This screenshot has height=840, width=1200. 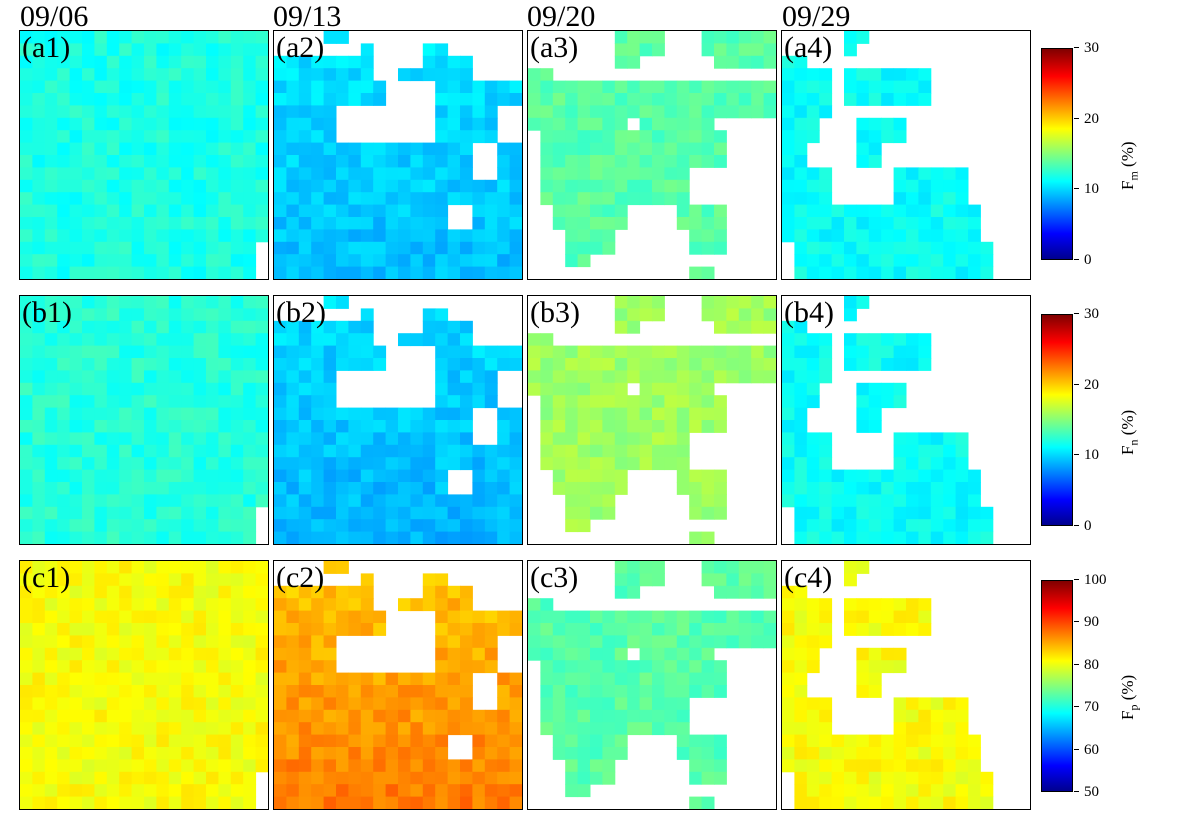 What do you see at coordinates (144, 155) in the screenshot?
I see `heatmap-panel-a1: (a1)` at bounding box center [144, 155].